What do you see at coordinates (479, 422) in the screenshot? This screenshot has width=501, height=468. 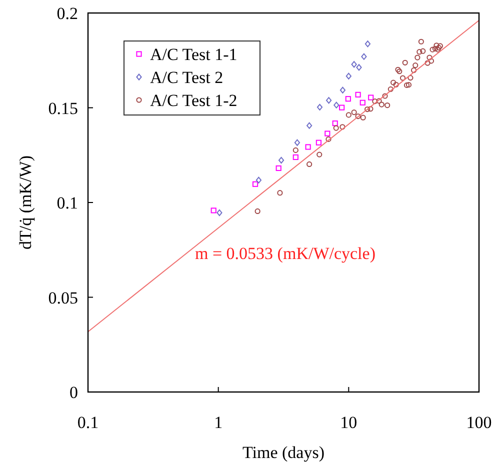 I see `x-tick-label: 100` at bounding box center [479, 422].